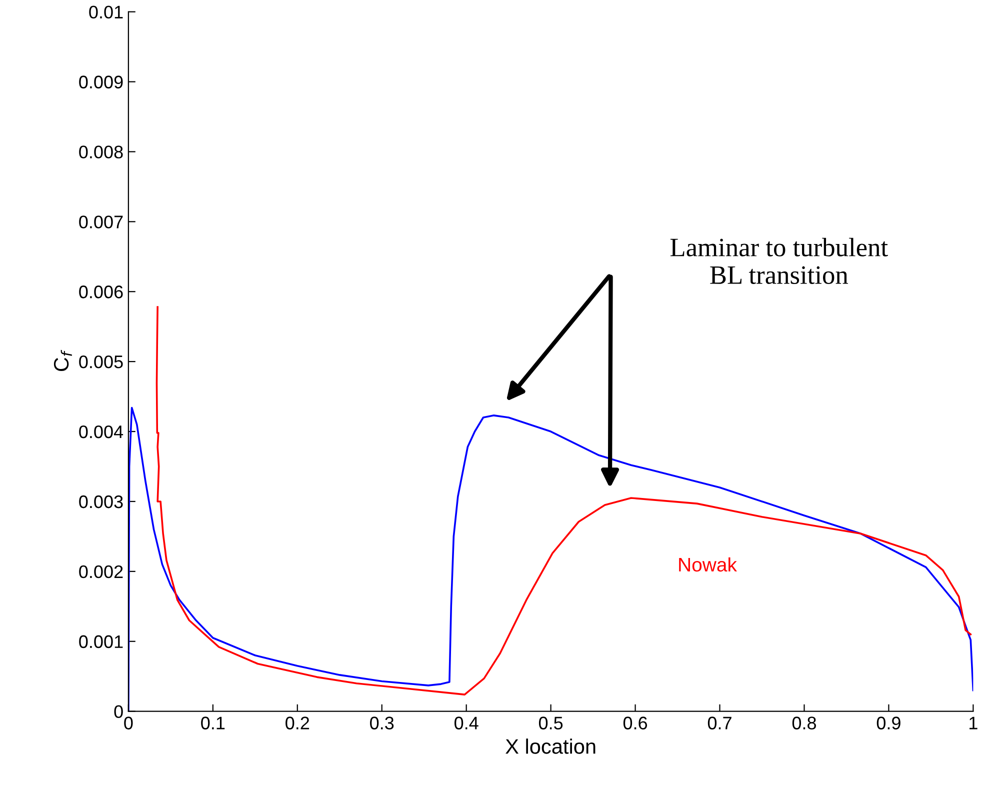  I want to click on x-tick-label: 0.7, so click(720, 723).